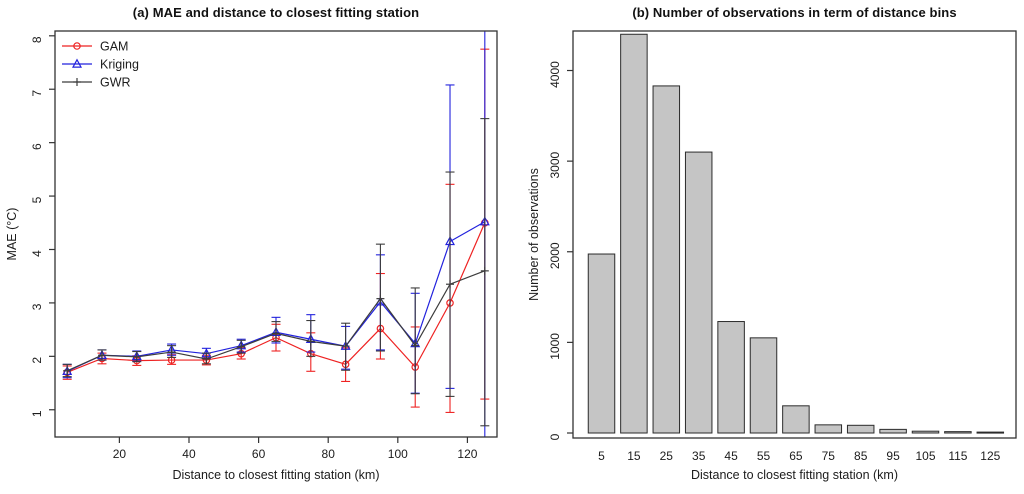  Describe the element at coordinates (699, 456) in the screenshot. I see `svg-text: 35` at that location.